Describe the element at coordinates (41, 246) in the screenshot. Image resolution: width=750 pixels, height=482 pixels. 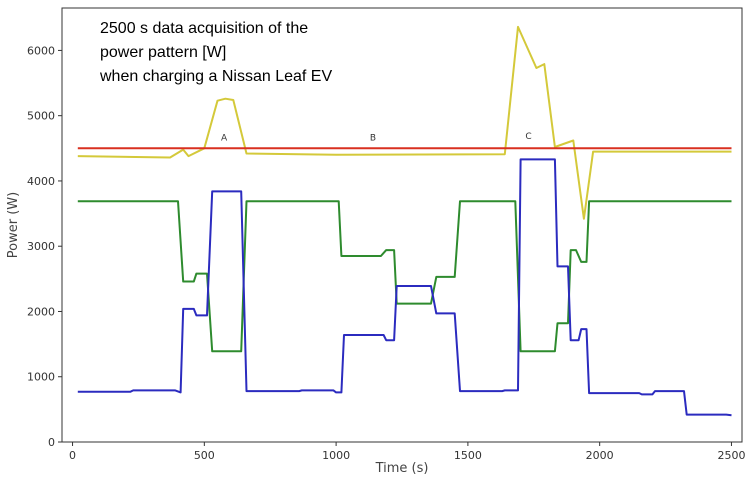
I see `y-tick-label: 3000` at that location.